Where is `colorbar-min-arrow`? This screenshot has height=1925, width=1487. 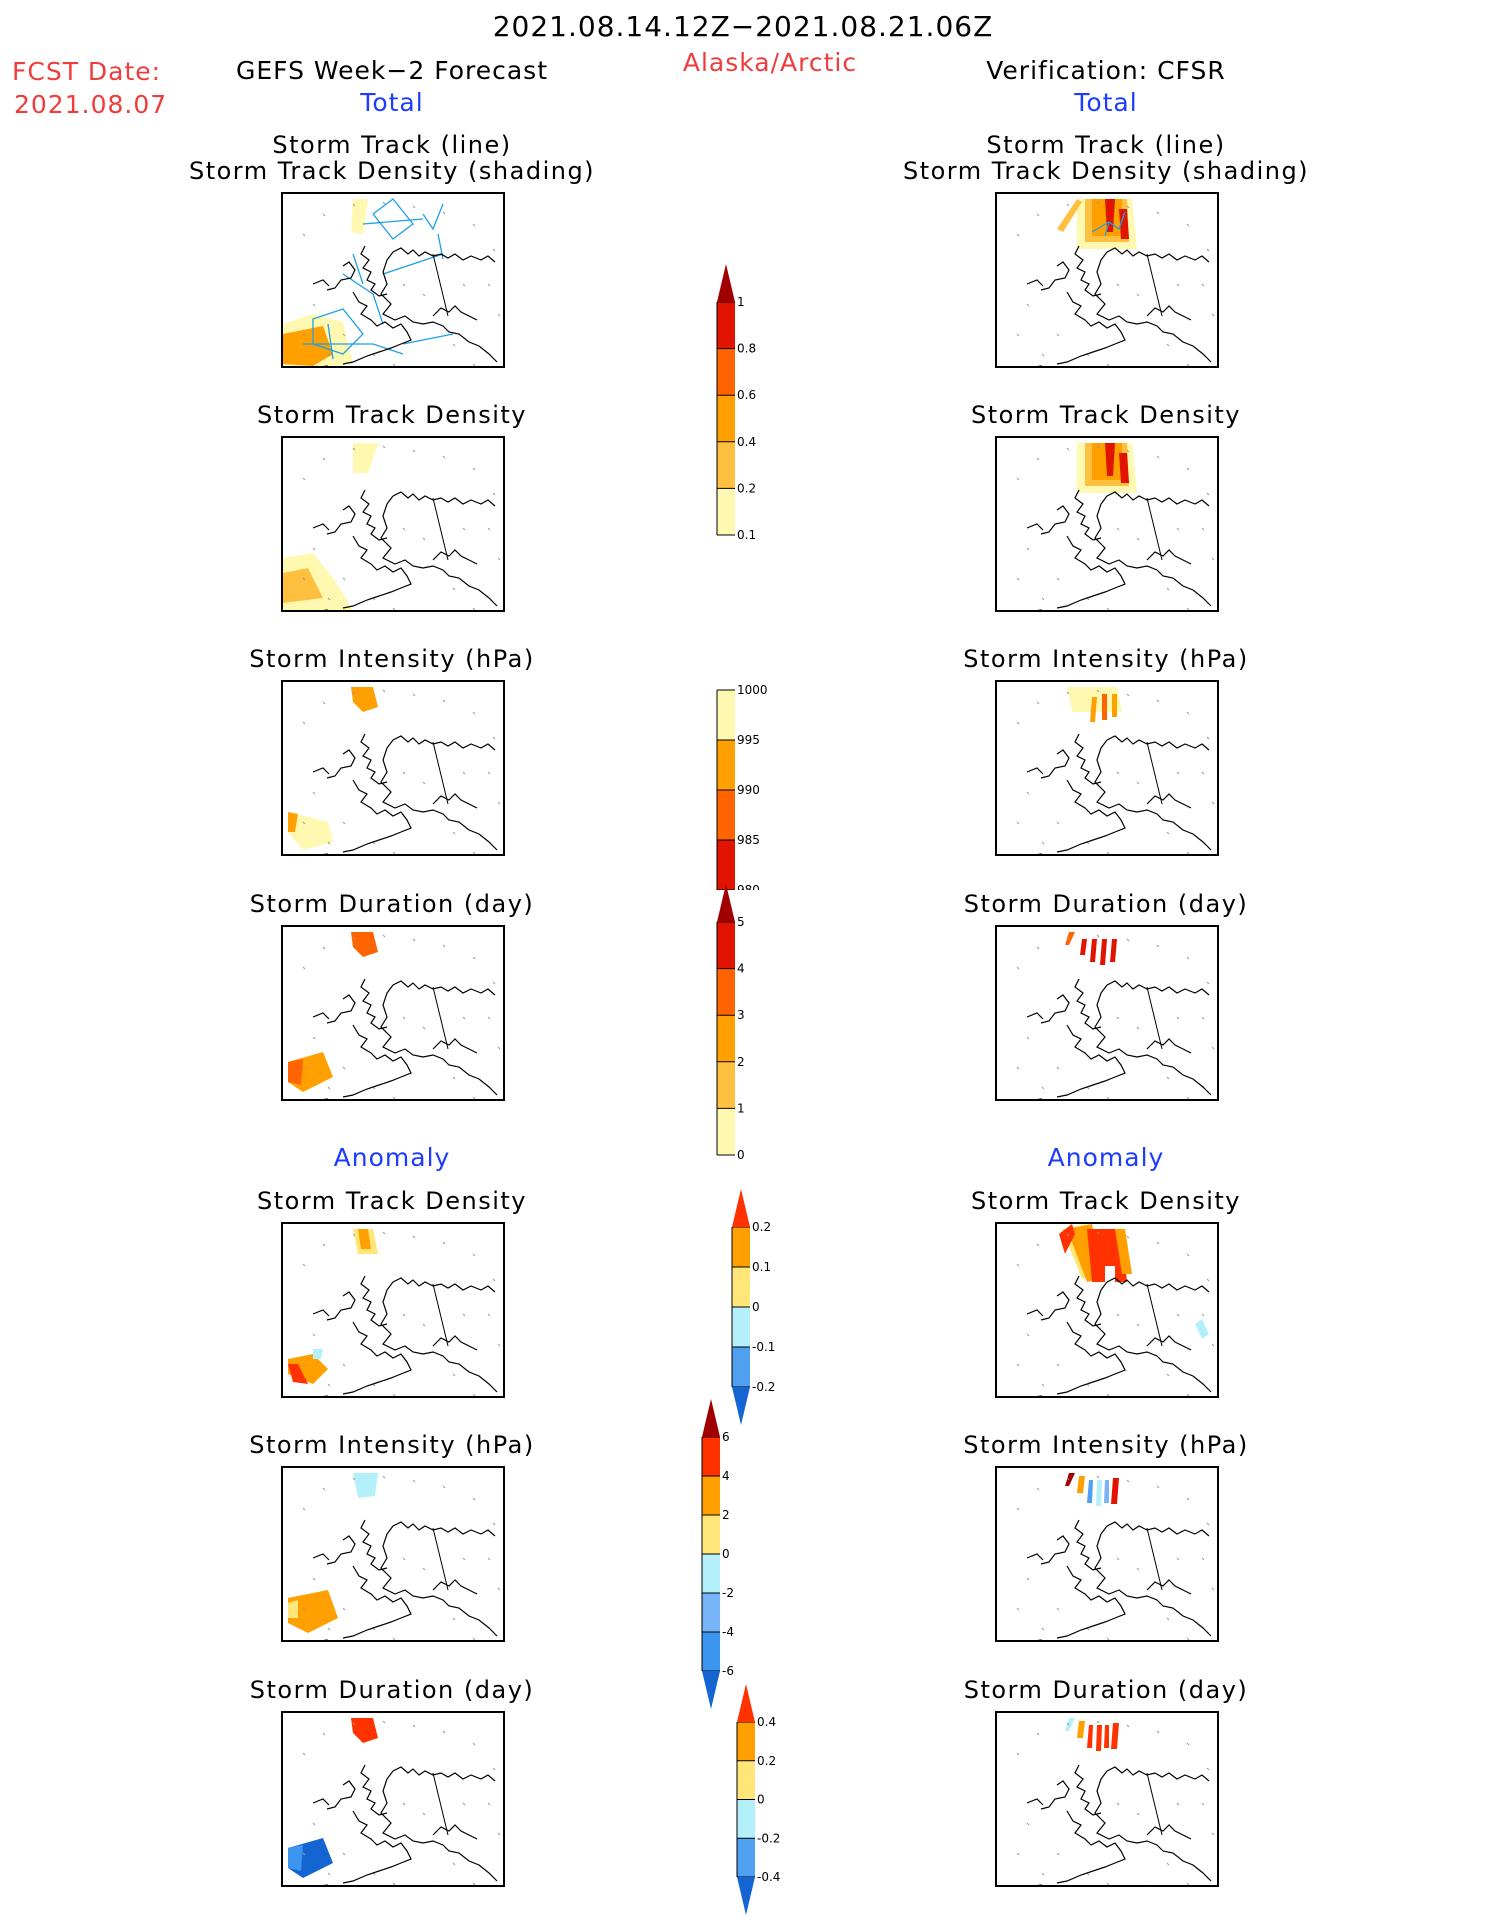 colorbar-min-arrow is located at coordinates (741, 1406).